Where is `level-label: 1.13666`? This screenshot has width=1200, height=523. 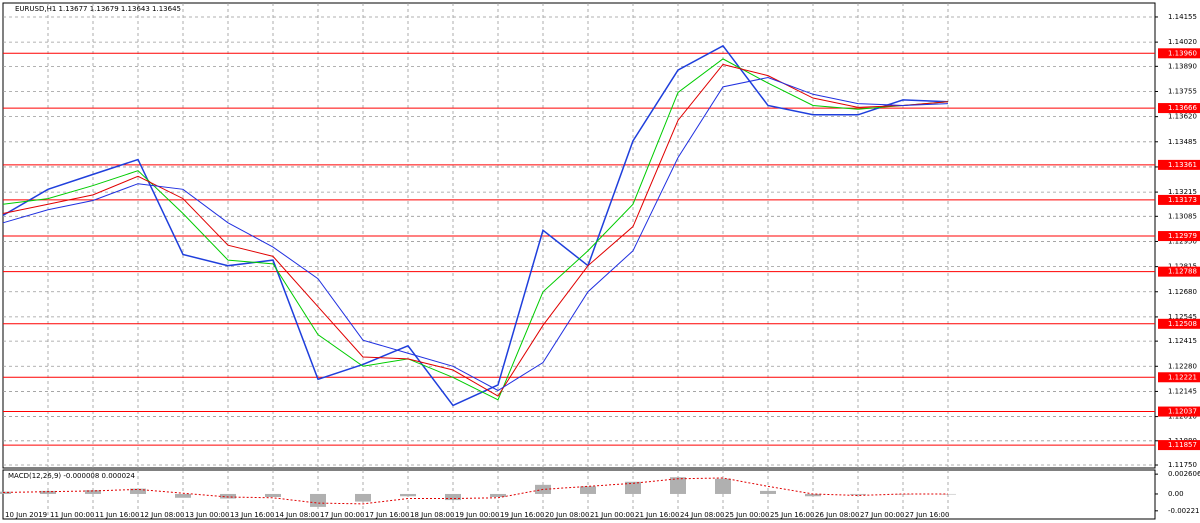
level-label: 1.13666 is located at coordinates (1182, 108).